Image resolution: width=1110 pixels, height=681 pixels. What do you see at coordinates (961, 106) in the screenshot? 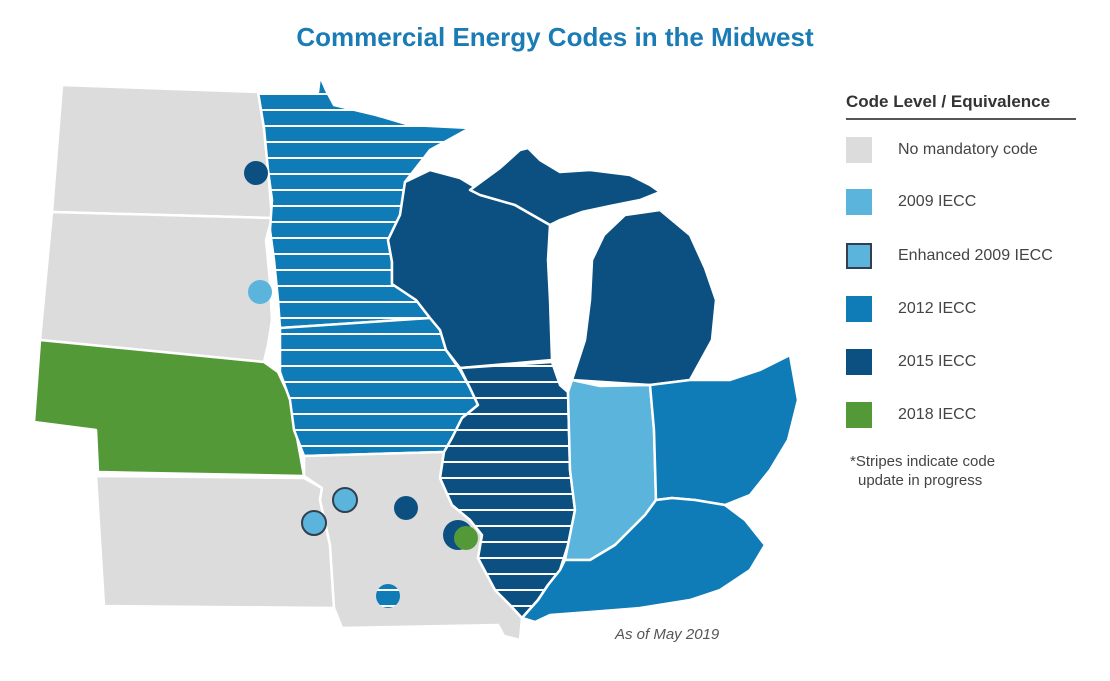
I see `legend-title: Code Level / Equivalence` at bounding box center [961, 106].